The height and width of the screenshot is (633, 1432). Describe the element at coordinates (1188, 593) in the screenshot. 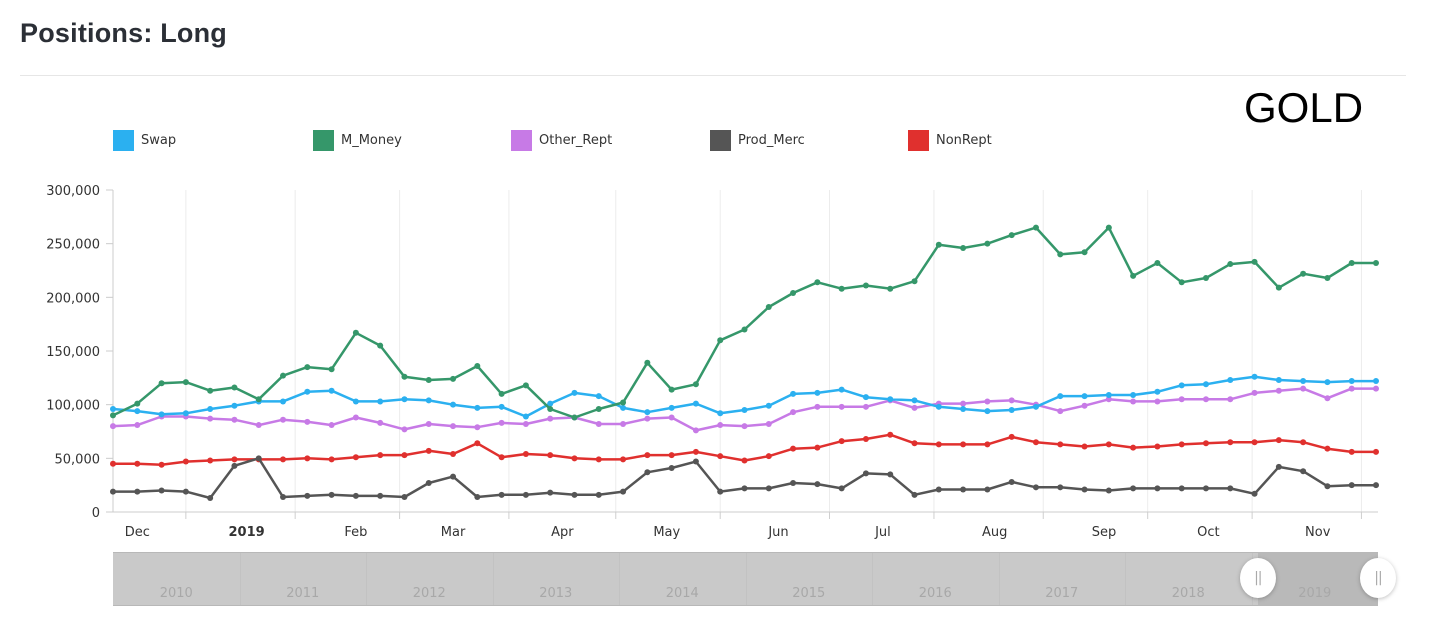

I see `navigator-year-label: 2018` at that location.